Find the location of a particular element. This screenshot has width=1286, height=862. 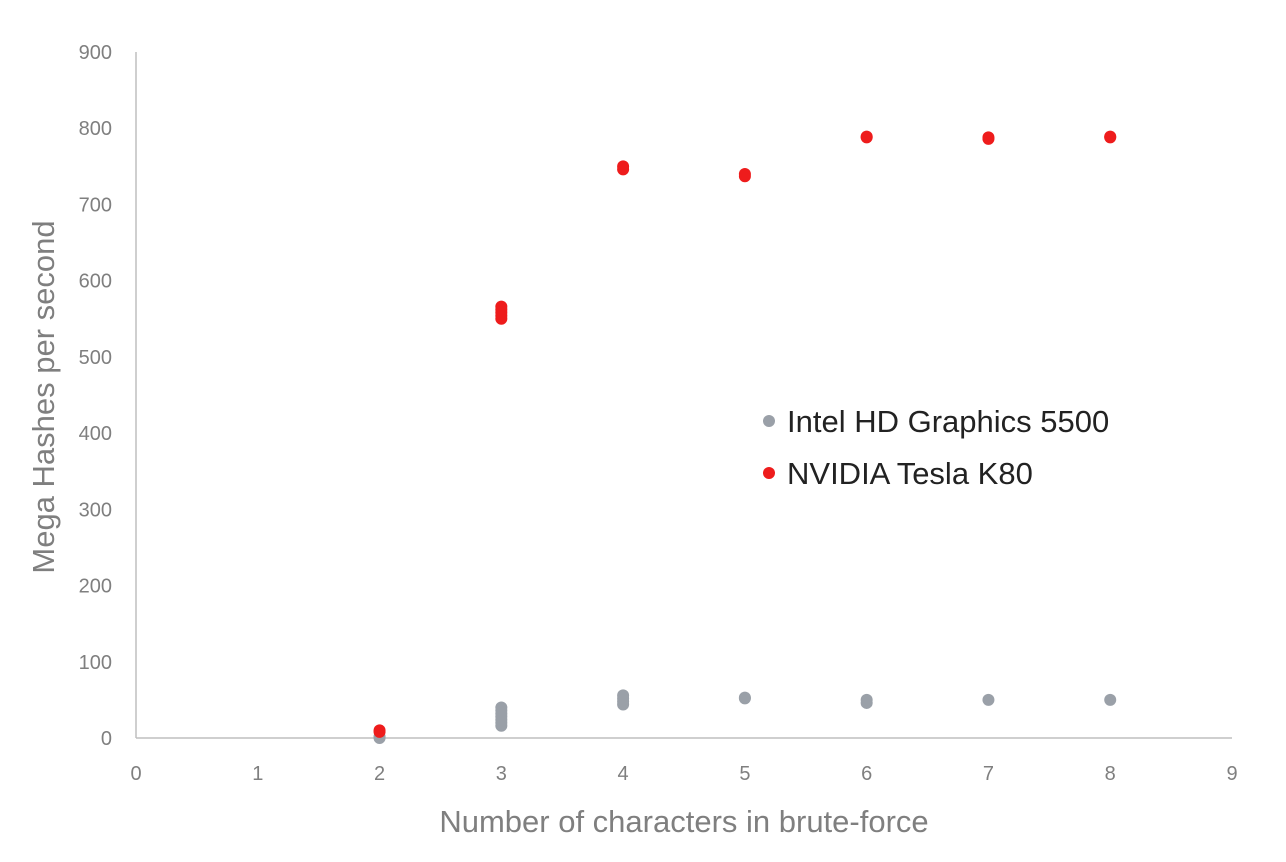

x-tick-labels: 0 1 2 3 4 5 6 7 8 9 is located at coordinates (683, 774).